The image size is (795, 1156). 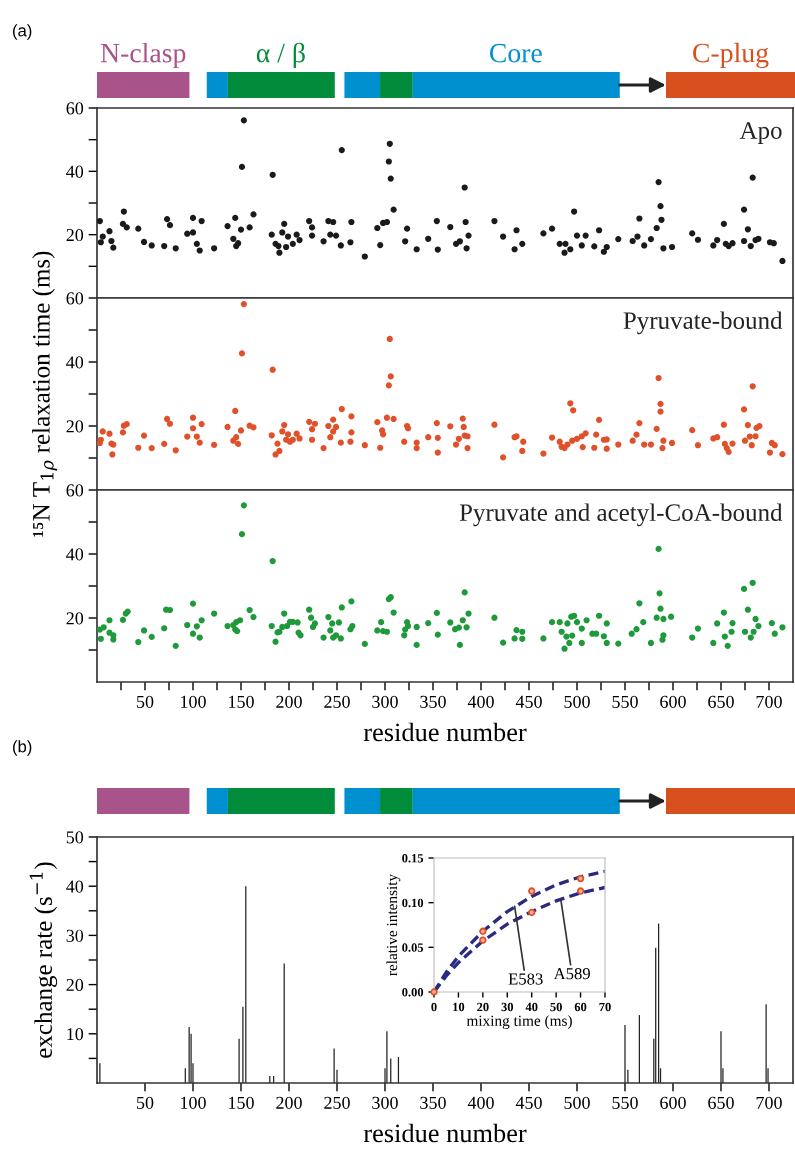 What do you see at coordinates (75, 837) in the screenshot?
I see `y-tick-label: 50` at bounding box center [75, 837].